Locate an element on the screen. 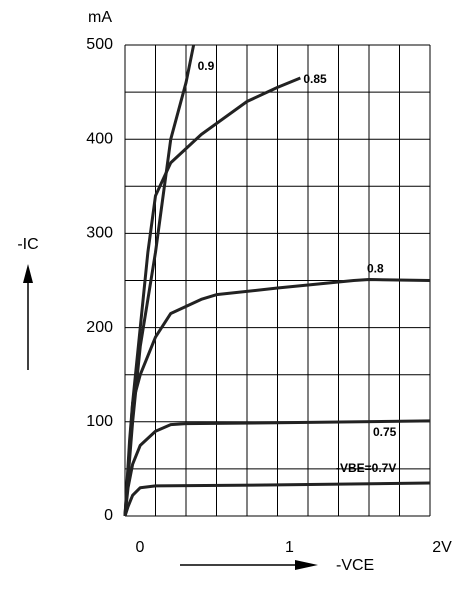 Image resolution: width=457 pixels, height=606 pixels. y-tick-label: 200 is located at coordinates (99, 327).